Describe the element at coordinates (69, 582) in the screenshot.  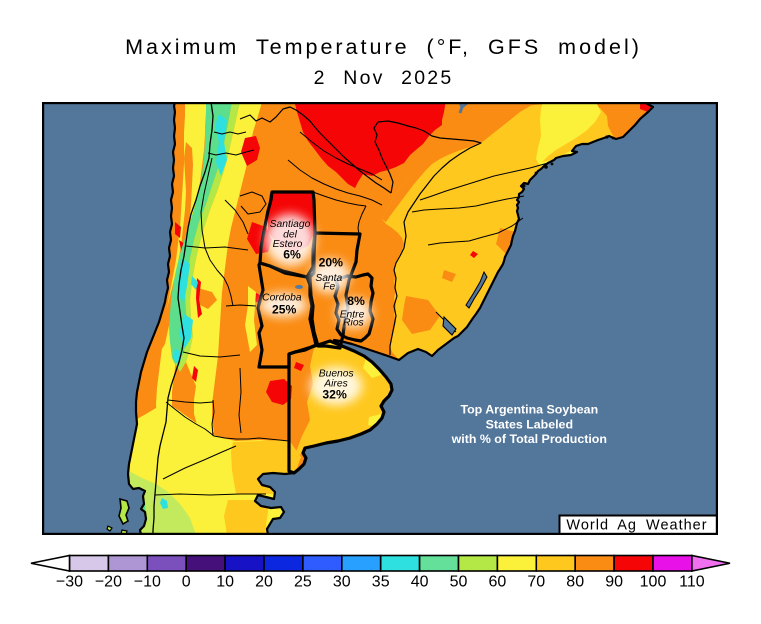
I see `svg-text: −30` at that location.